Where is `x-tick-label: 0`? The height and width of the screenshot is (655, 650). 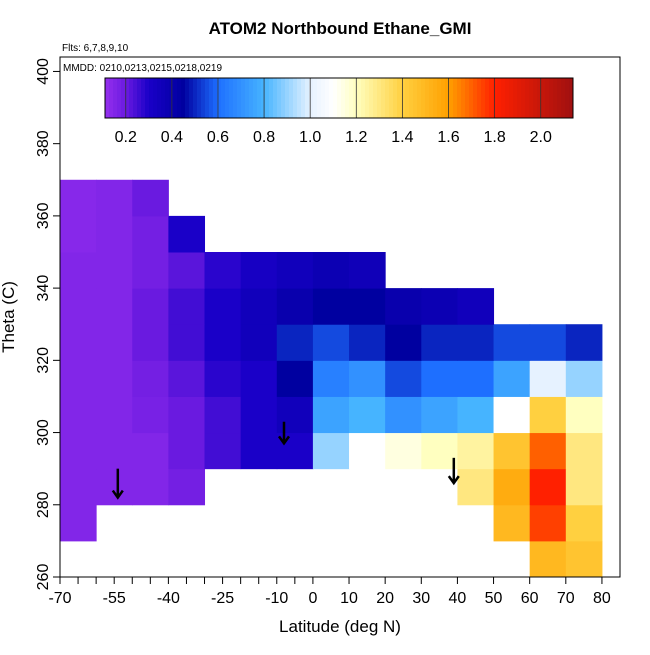 x-tick-label: 0 is located at coordinates (312, 598).